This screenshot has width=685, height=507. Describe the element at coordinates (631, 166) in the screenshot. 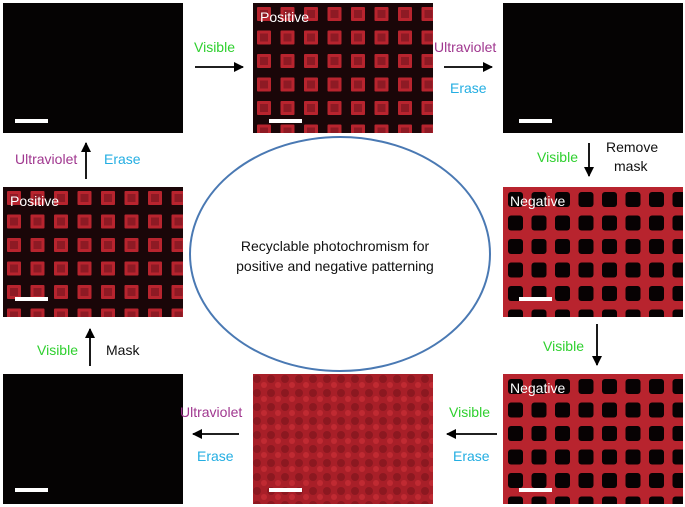

I see `step-label-mask: mask` at that location.